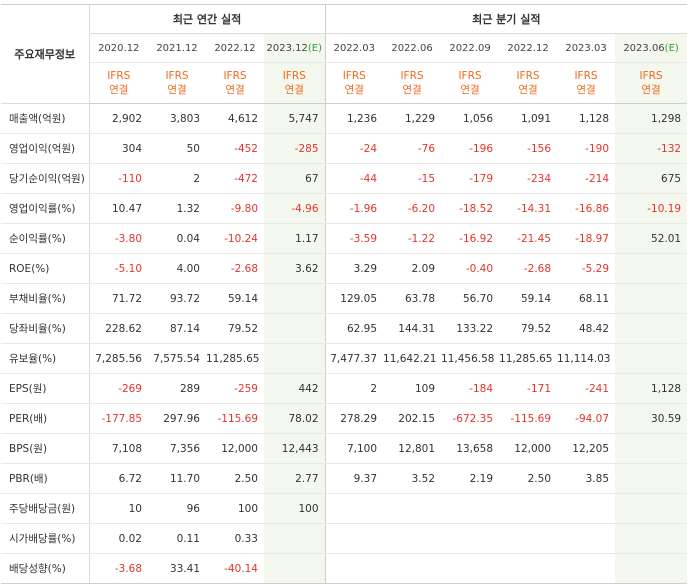  I want to click on value-cell: 133.22, so click(470, 328).